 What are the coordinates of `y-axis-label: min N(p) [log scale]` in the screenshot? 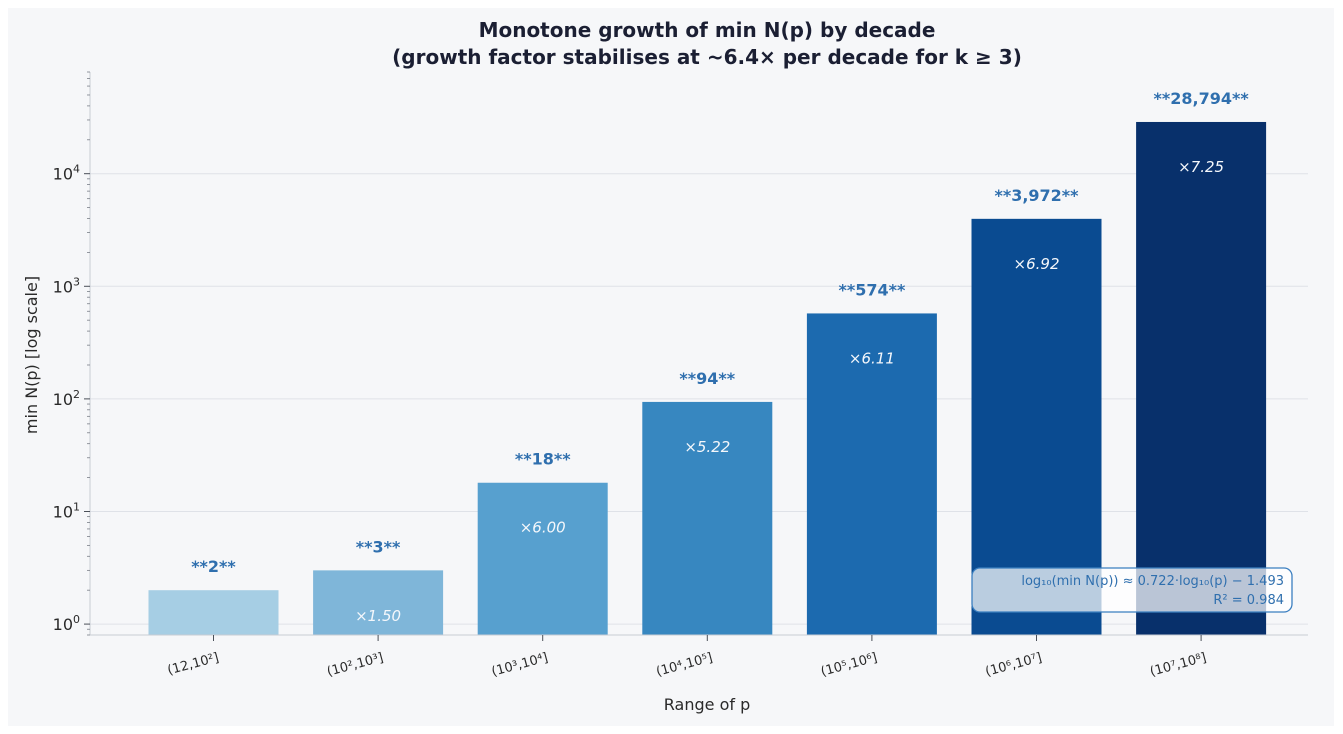 It's located at (31, 355).